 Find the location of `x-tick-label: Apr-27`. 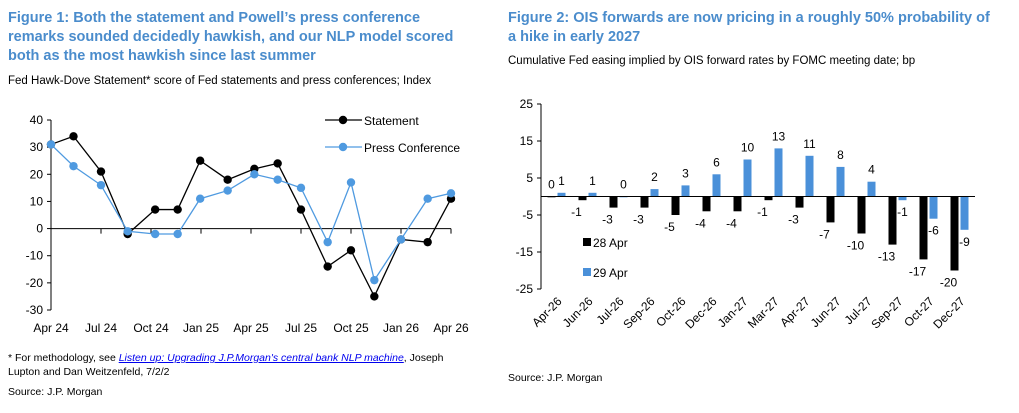

x-tick-label: Apr-27 is located at coordinates (795, 312).